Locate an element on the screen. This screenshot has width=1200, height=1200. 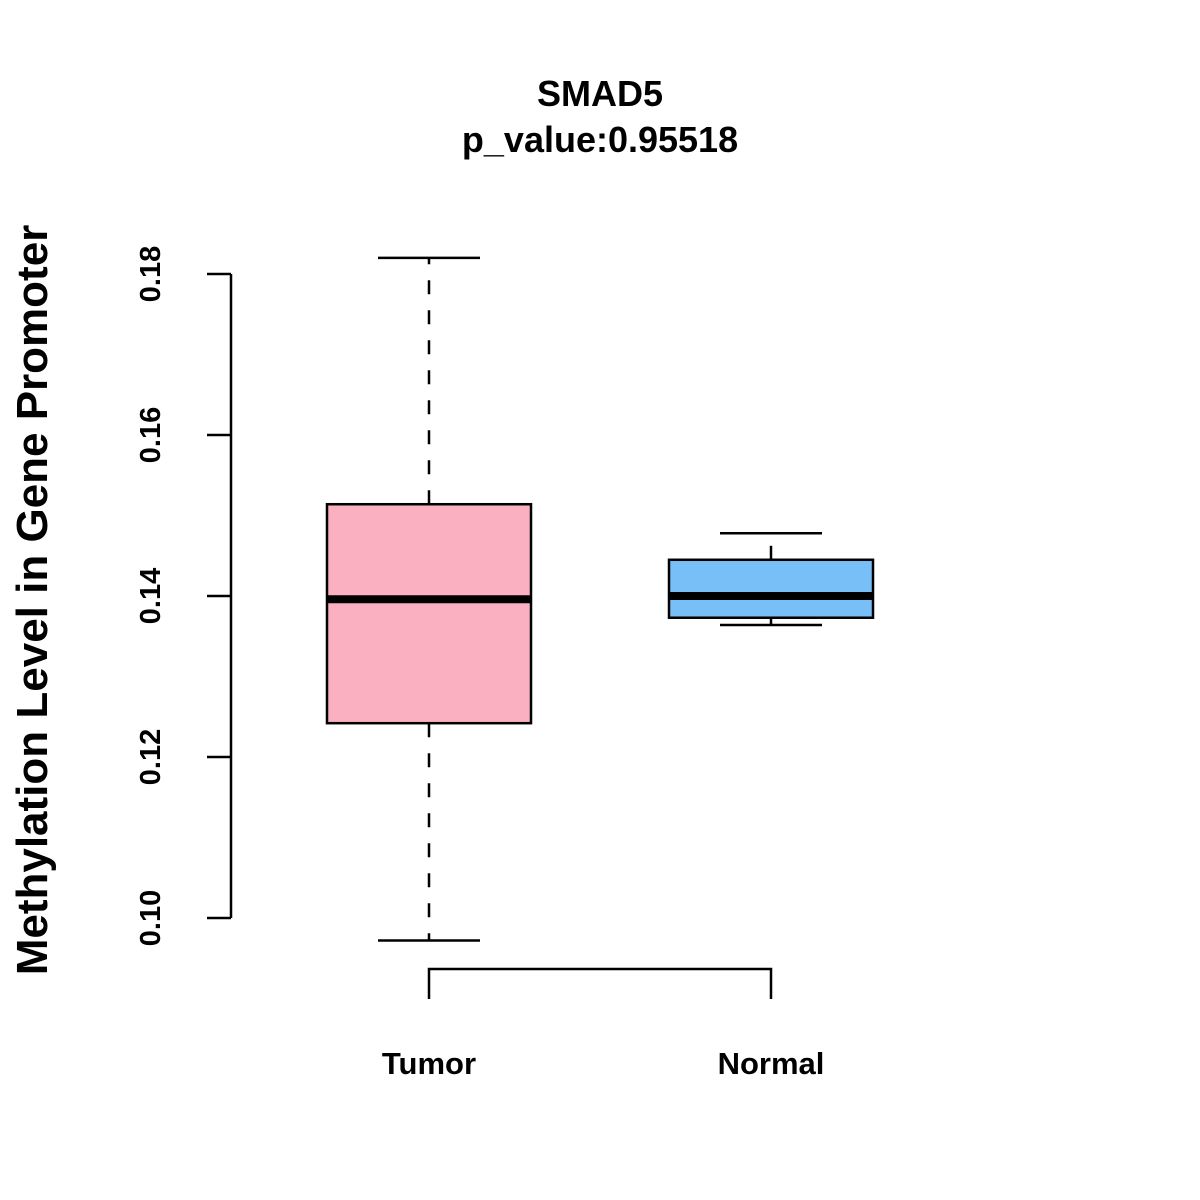
box-tumor is located at coordinates (429, 599).